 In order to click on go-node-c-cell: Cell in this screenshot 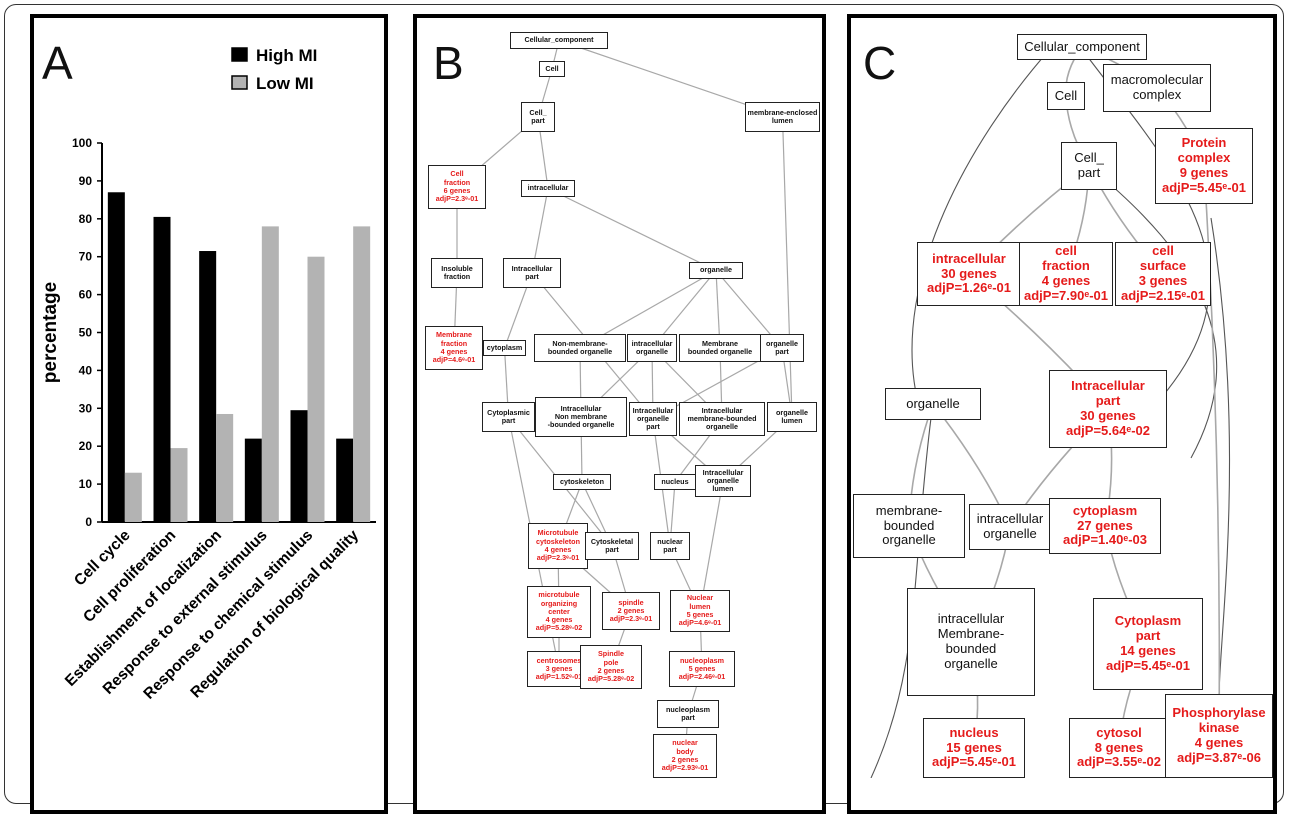, I will do `click(1066, 96)`.